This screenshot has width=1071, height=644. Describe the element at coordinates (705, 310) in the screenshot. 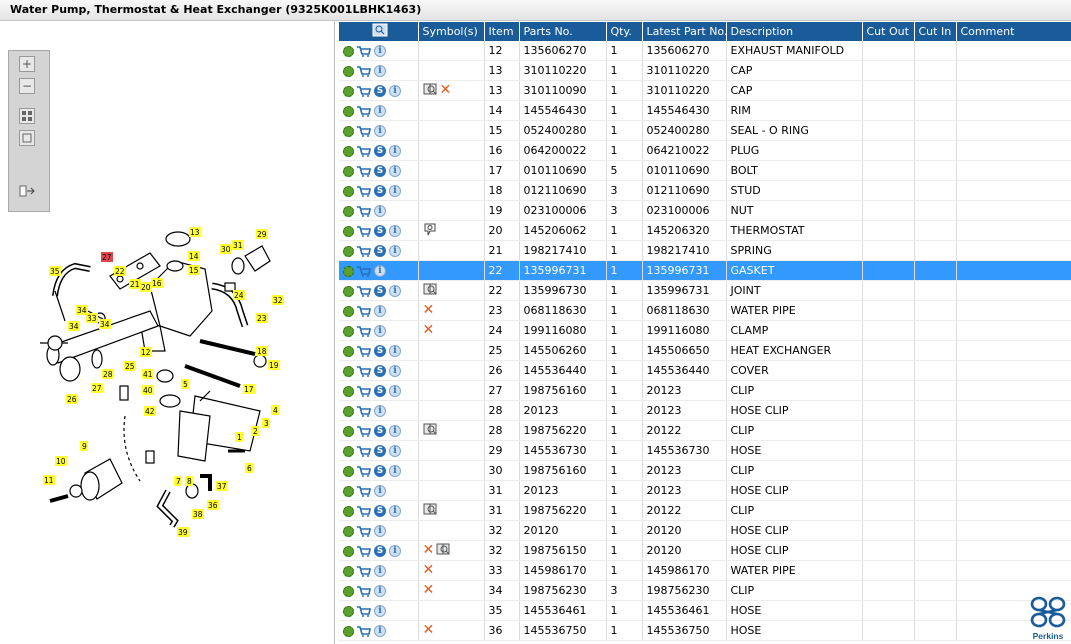

I see `table-row: i ✕ 23 068118630 1 068118630 WATER PIPE` at that location.